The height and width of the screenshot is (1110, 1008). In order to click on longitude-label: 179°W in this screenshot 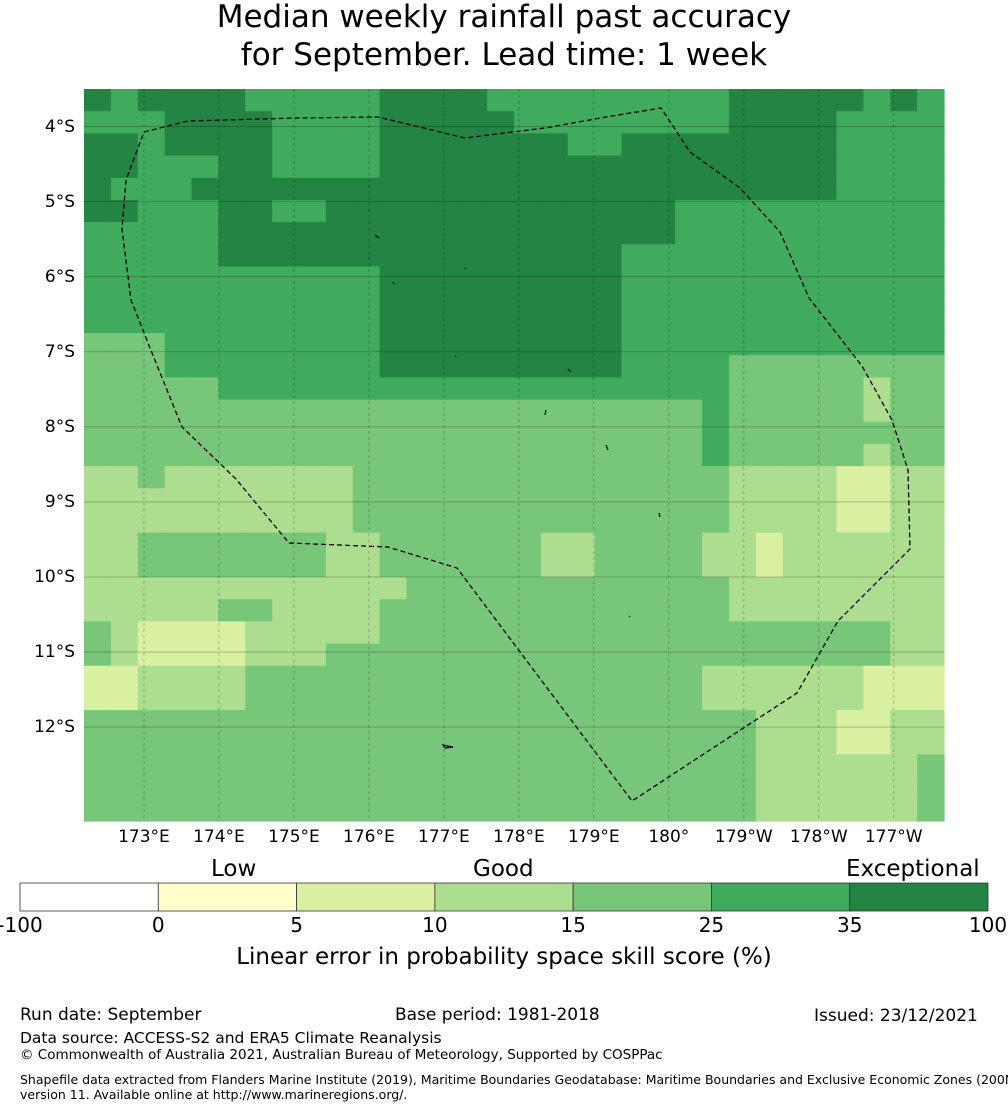, I will do `click(743, 837)`.